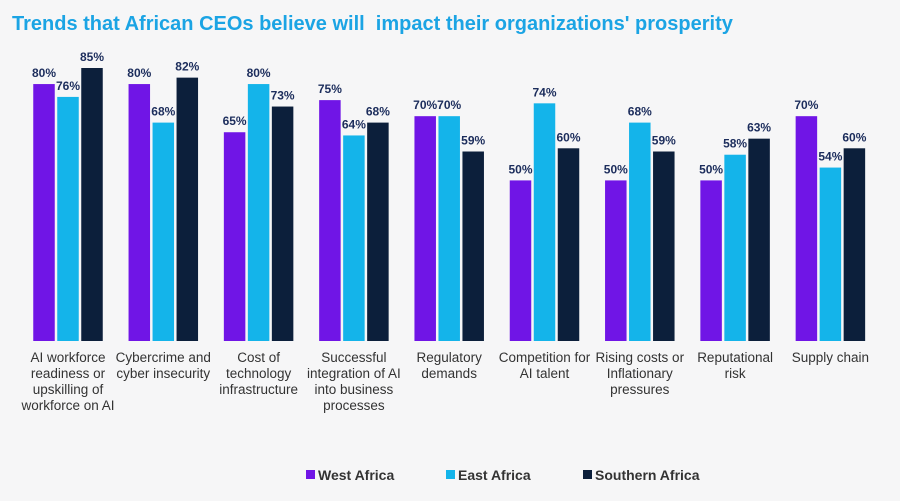 The height and width of the screenshot is (501, 900). I want to click on value-label: 74%, so click(544, 92).